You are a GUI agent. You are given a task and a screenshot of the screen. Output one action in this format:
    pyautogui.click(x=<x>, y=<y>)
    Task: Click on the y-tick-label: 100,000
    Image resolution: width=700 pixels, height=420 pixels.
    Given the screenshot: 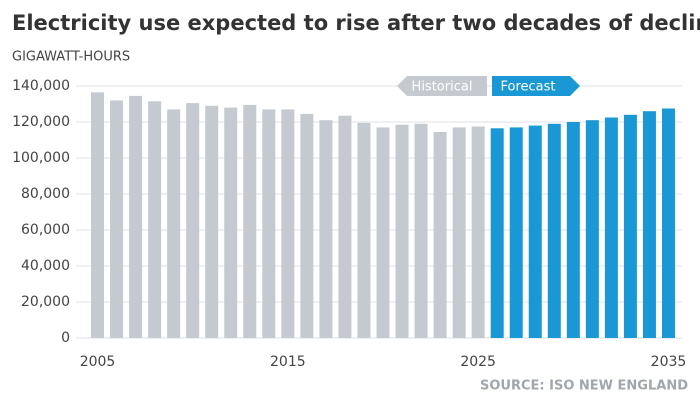 What is the action you would take?
    pyautogui.click(x=41, y=158)
    